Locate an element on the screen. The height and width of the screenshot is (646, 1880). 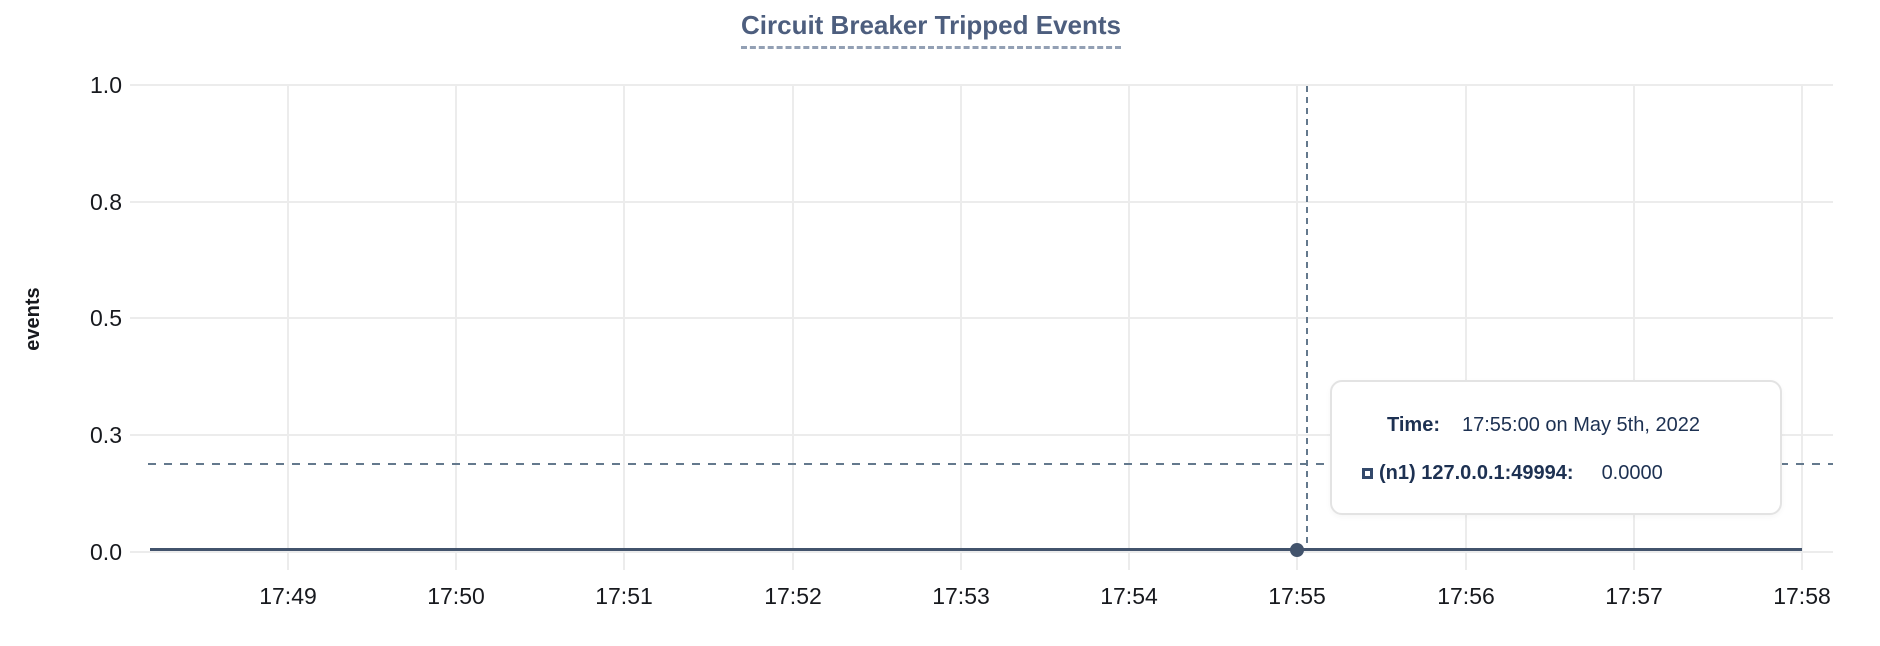
x-tick-label: 17:50 is located at coordinates (456, 596).